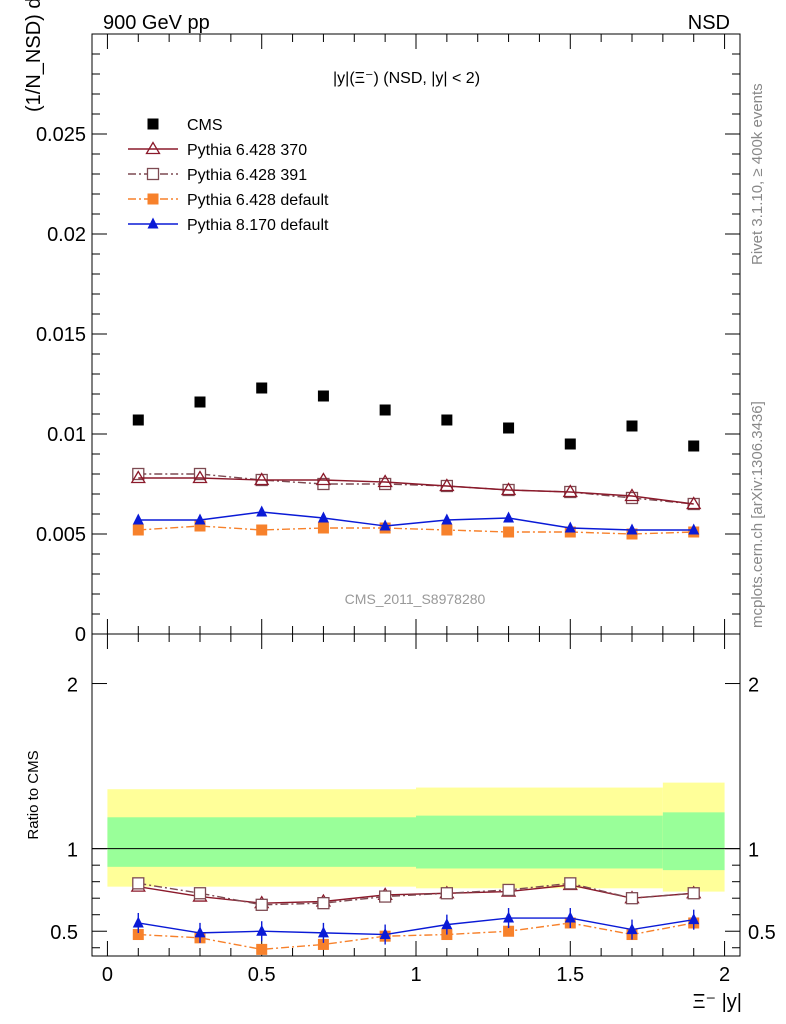 This screenshot has height=1024, width=786. I want to click on y-tick-label-ratio-right: 2, so click(753, 686).